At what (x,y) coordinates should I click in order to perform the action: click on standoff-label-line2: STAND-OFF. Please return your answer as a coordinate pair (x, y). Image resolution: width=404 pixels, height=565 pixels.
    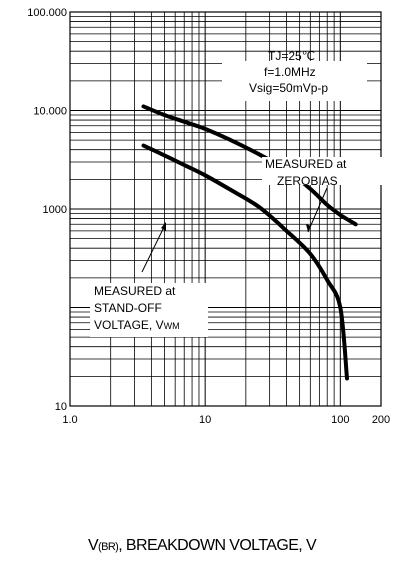
    Looking at the image, I should click on (128, 308).